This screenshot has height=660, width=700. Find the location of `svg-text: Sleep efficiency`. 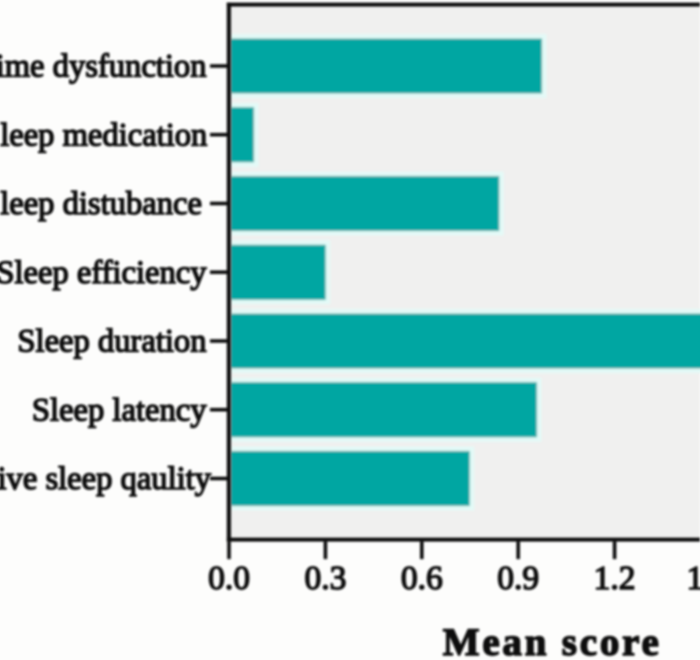

svg-text: Sleep efficiency is located at coordinates (103, 273).